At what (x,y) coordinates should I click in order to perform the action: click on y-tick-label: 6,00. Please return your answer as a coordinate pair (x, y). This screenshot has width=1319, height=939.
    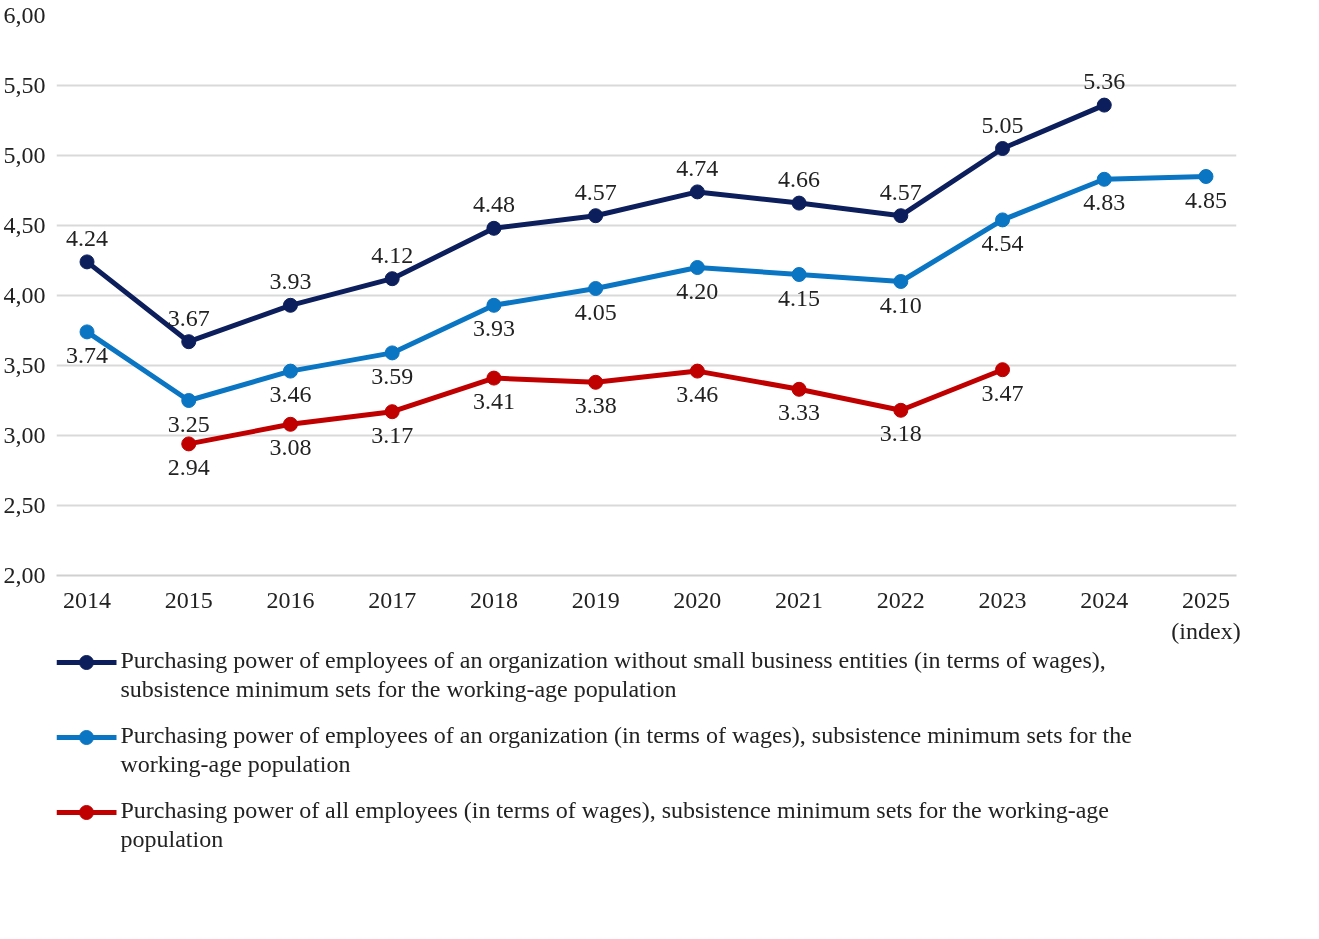
    Looking at the image, I should click on (24, 15).